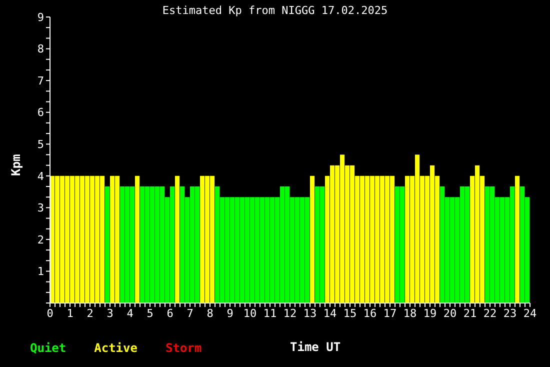 The height and width of the screenshot is (367, 550). I want to click on x-tick-label: 4, so click(130, 313).